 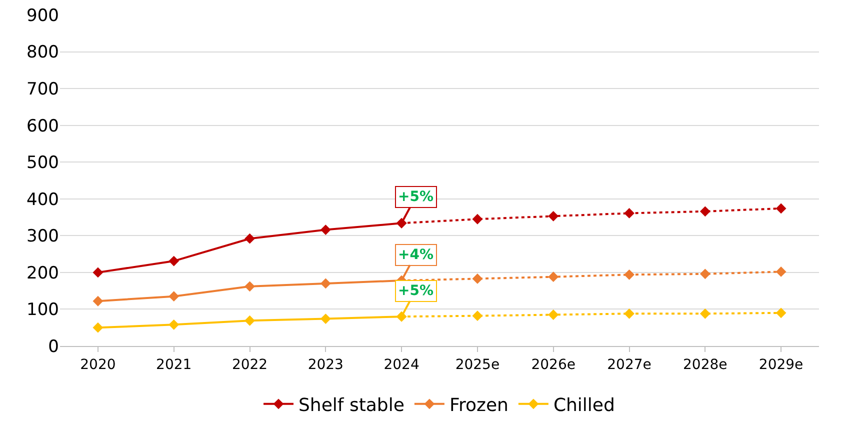 What do you see at coordinates (42, 163) in the screenshot?
I see `y-tick-label: 500` at bounding box center [42, 163].